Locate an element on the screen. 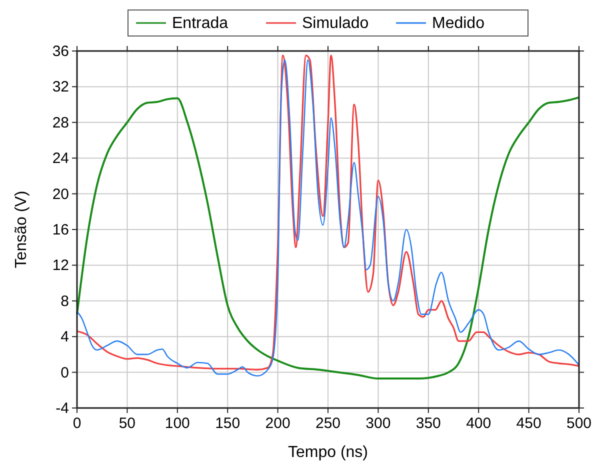 The image size is (607, 473). legend-label: Entrada is located at coordinates (200, 23).